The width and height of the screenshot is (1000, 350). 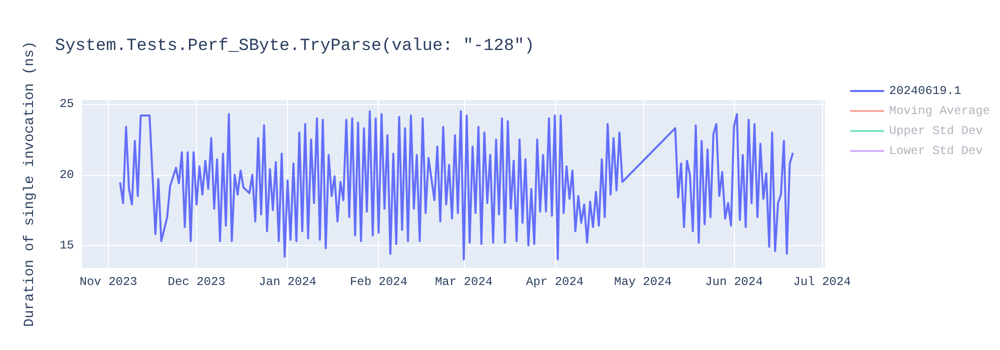 What do you see at coordinates (67, 104) in the screenshot?
I see `y-tick-label: 25` at bounding box center [67, 104].